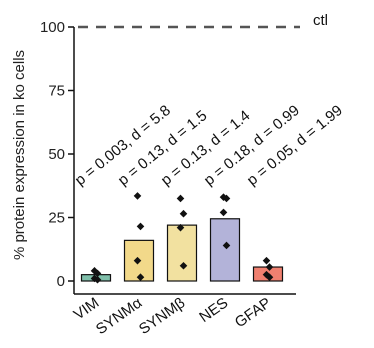 The image size is (374, 348). Describe the element at coordinates (253, 312) in the screenshot. I see `category-label: GFAP` at that location.